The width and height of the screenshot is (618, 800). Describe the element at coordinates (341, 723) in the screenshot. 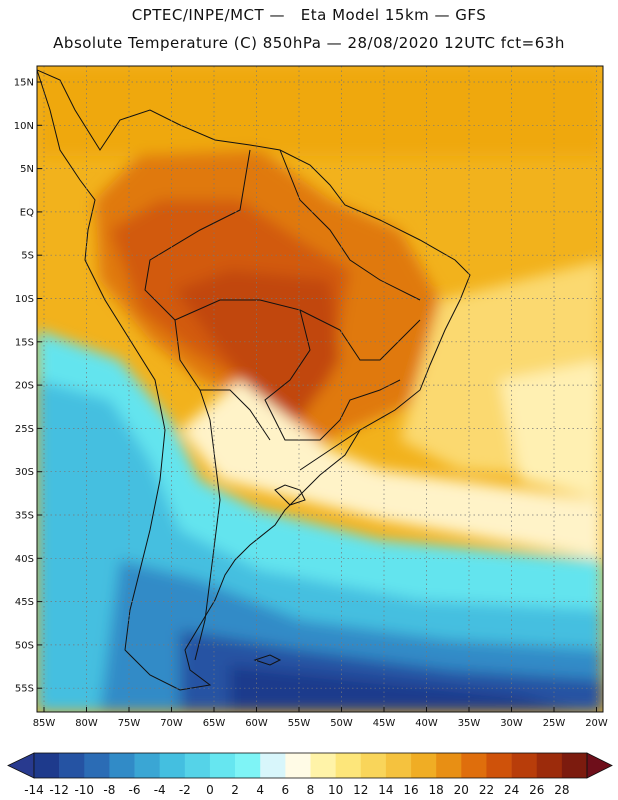

I see `lon-label: 50W` at that location.